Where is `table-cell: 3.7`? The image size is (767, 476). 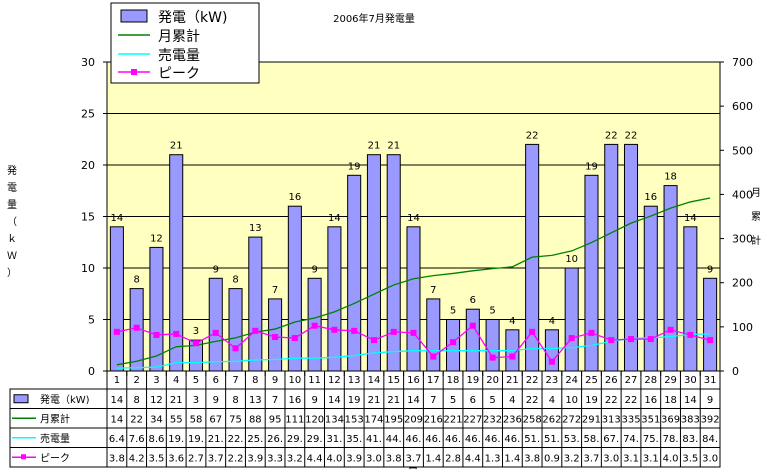 table-cell: 3.7 is located at coordinates (414, 458).